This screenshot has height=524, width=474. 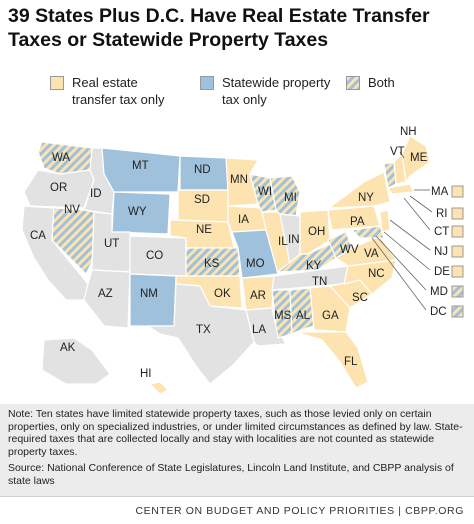 I want to click on label-ms: MS, so click(x=283, y=316).